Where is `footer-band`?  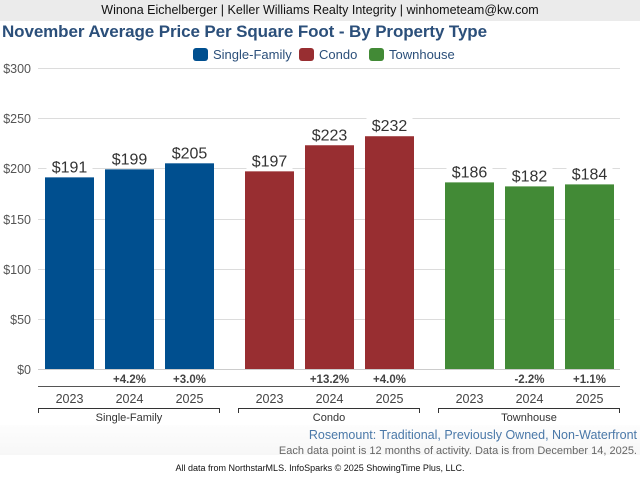
footer-band is located at coordinates (320, 440).